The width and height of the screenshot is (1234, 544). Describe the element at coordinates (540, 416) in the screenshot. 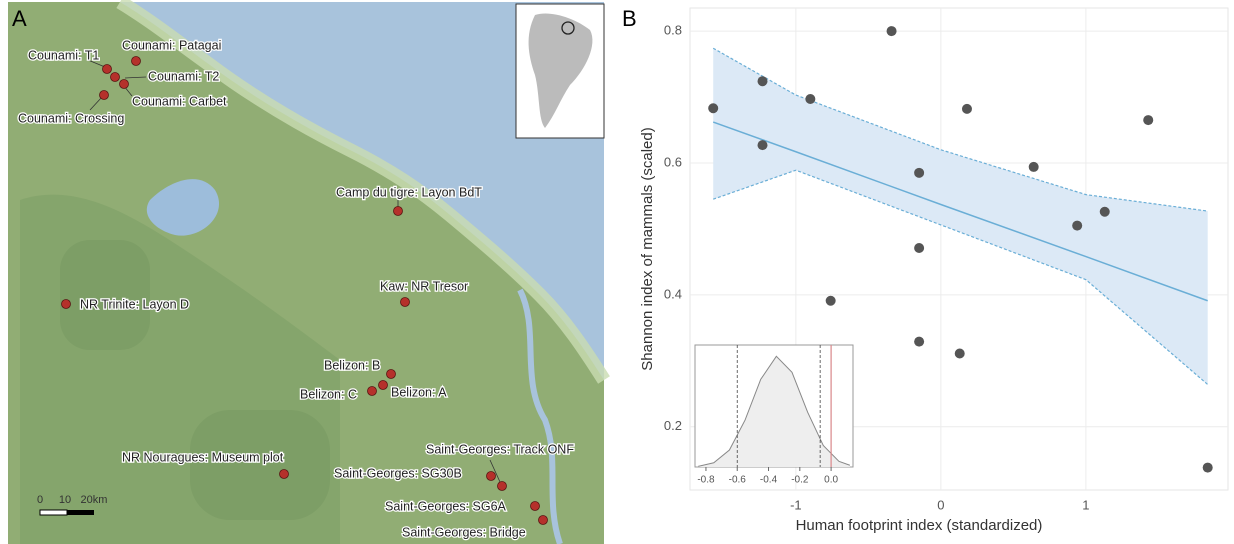

I see `river` at that location.